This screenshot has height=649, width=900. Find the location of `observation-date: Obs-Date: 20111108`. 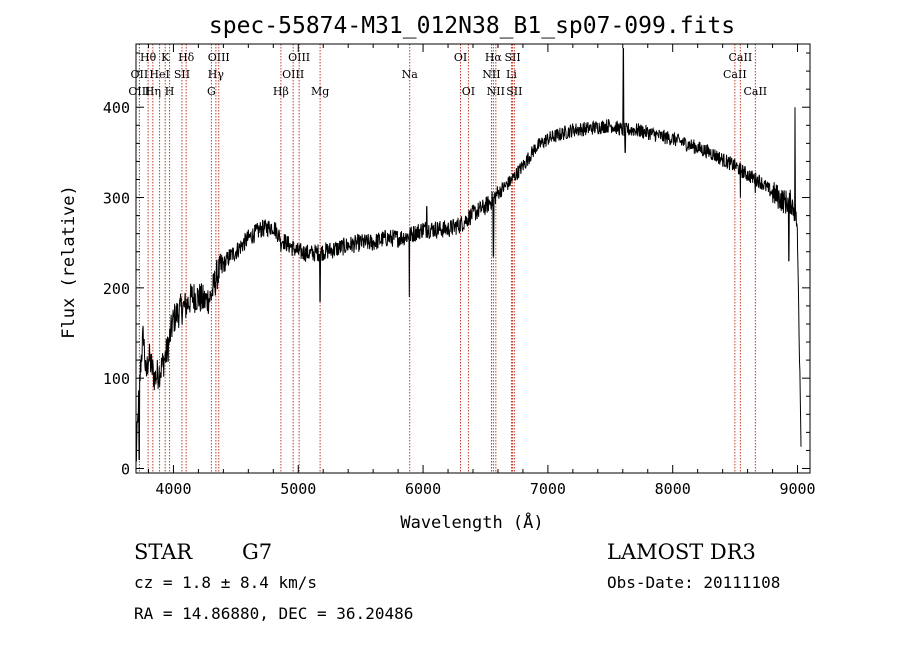

observation-date: Obs-Date: 20111108 is located at coordinates (694, 582).